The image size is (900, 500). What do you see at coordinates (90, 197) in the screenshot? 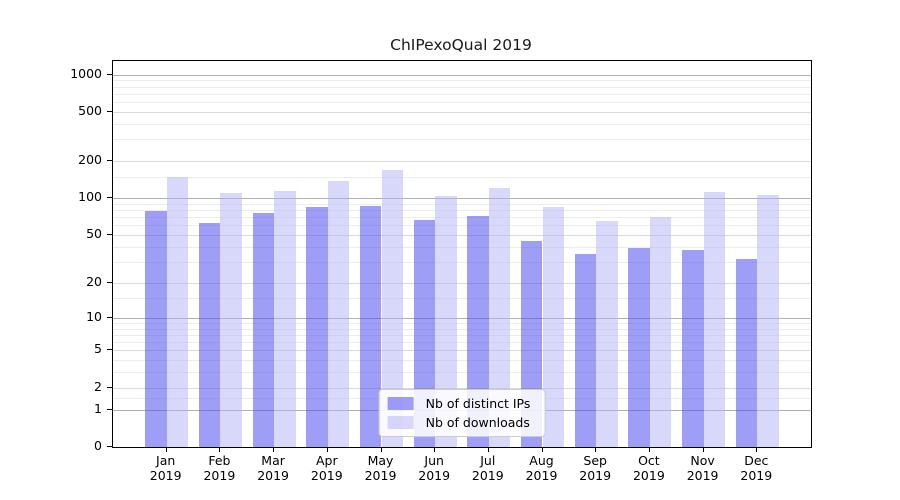
I see `y-tick-label: 100` at bounding box center [90, 197].